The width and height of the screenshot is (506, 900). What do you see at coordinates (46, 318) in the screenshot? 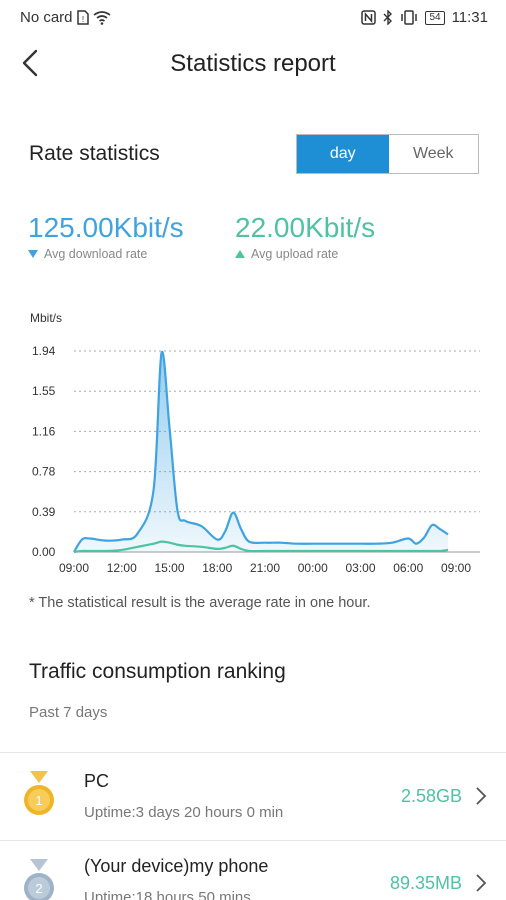
I see `y-axis-unit-label: Mbit/s` at bounding box center [46, 318].